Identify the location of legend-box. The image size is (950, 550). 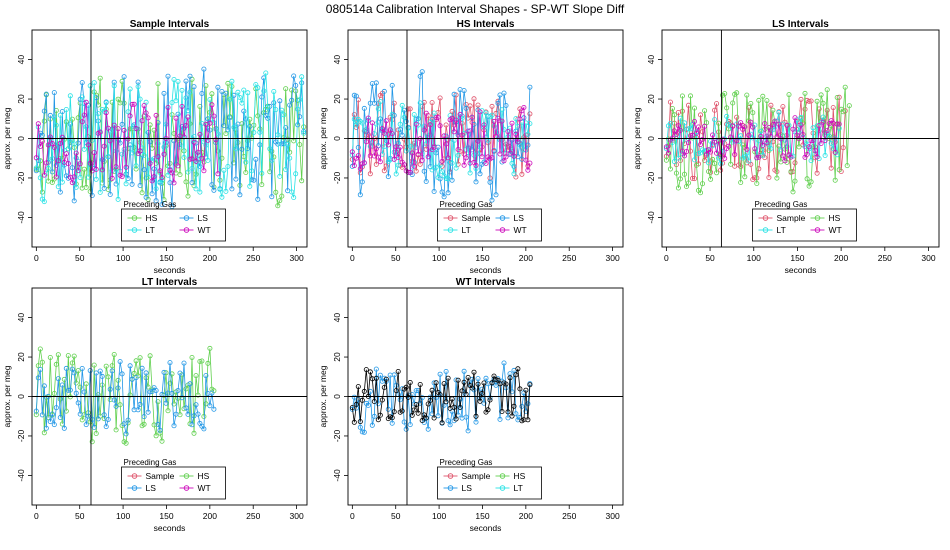
(173, 225).